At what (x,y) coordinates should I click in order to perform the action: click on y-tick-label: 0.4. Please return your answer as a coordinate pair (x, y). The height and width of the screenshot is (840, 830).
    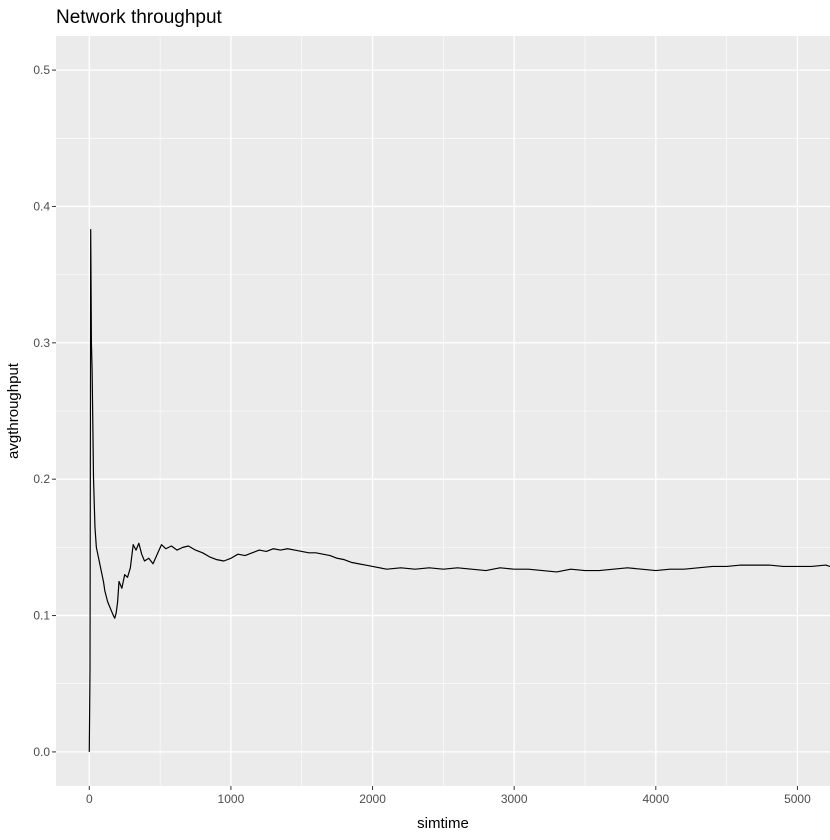
    Looking at the image, I should click on (41, 206).